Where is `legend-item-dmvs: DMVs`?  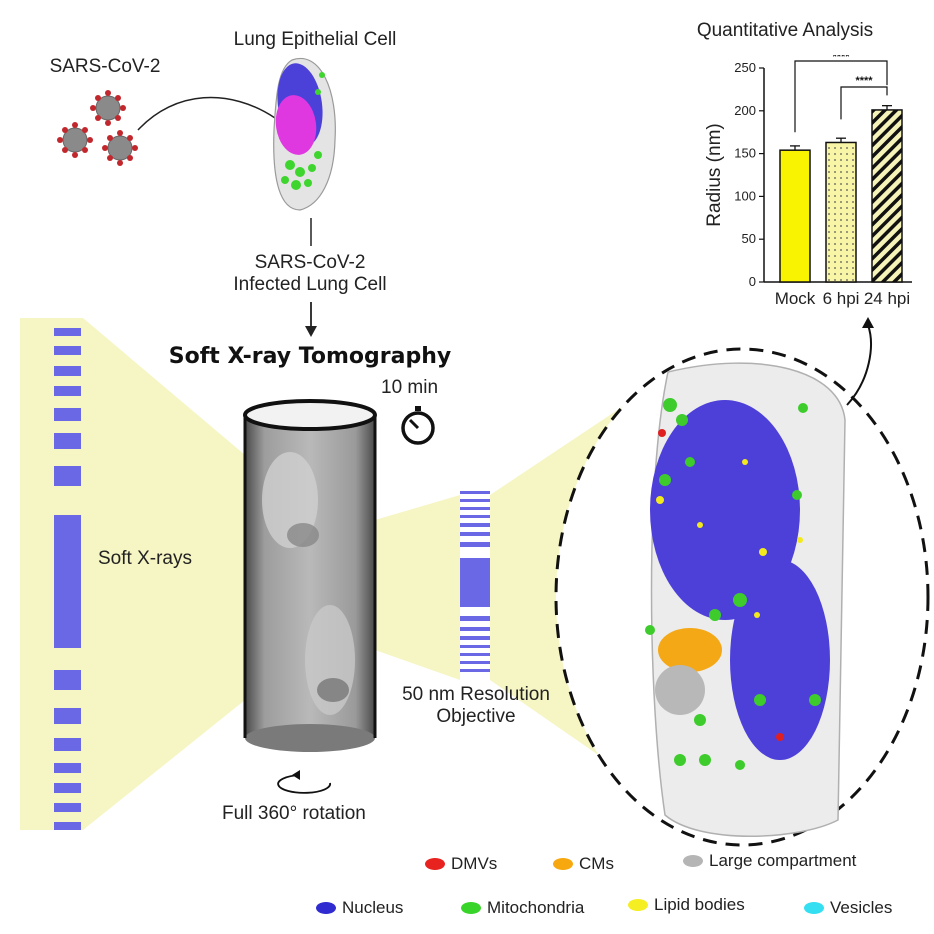
legend-item-dmvs: DMVs is located at coordinates (461, 864).